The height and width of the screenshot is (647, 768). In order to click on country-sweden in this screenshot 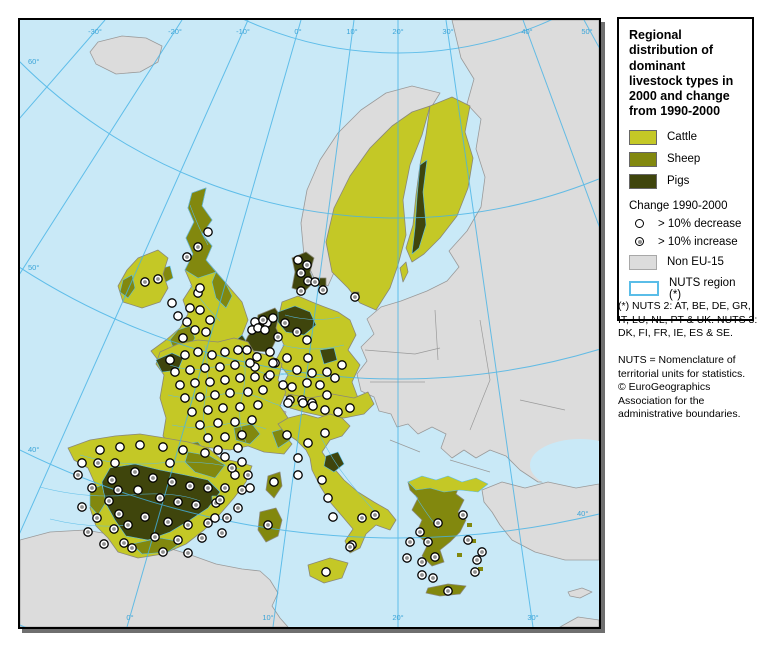, I will do `click(378, 208)`.